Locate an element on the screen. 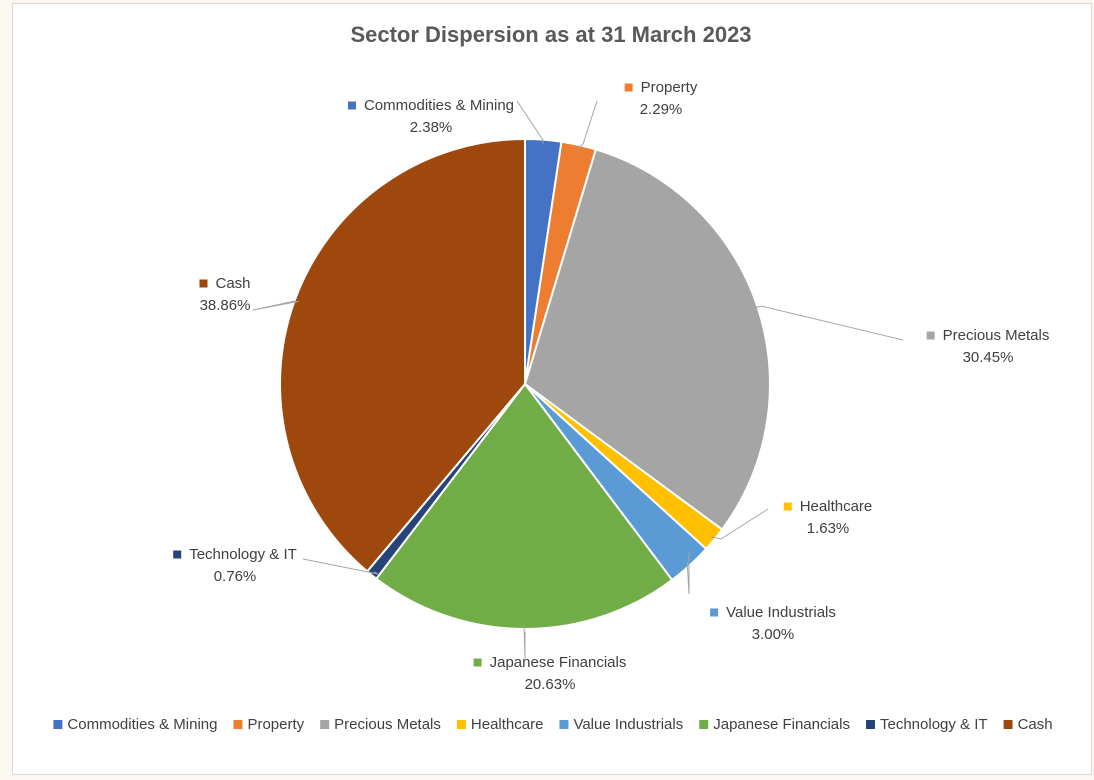  legend-item-healthcare: Healthcare is located at coordinates (500, 724).